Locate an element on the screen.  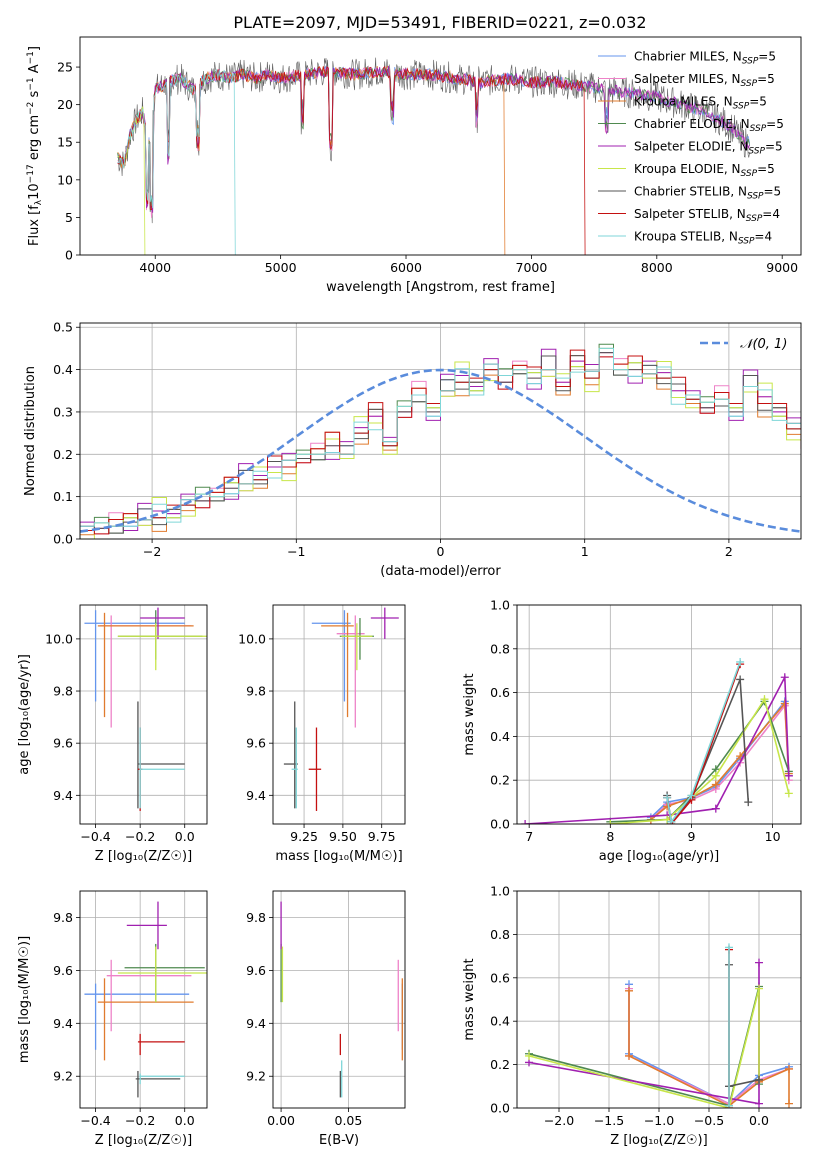
age-vs-z-xlabel: Z [log₁₀(Z/Z☉)] is located at coordinates (143, 856).